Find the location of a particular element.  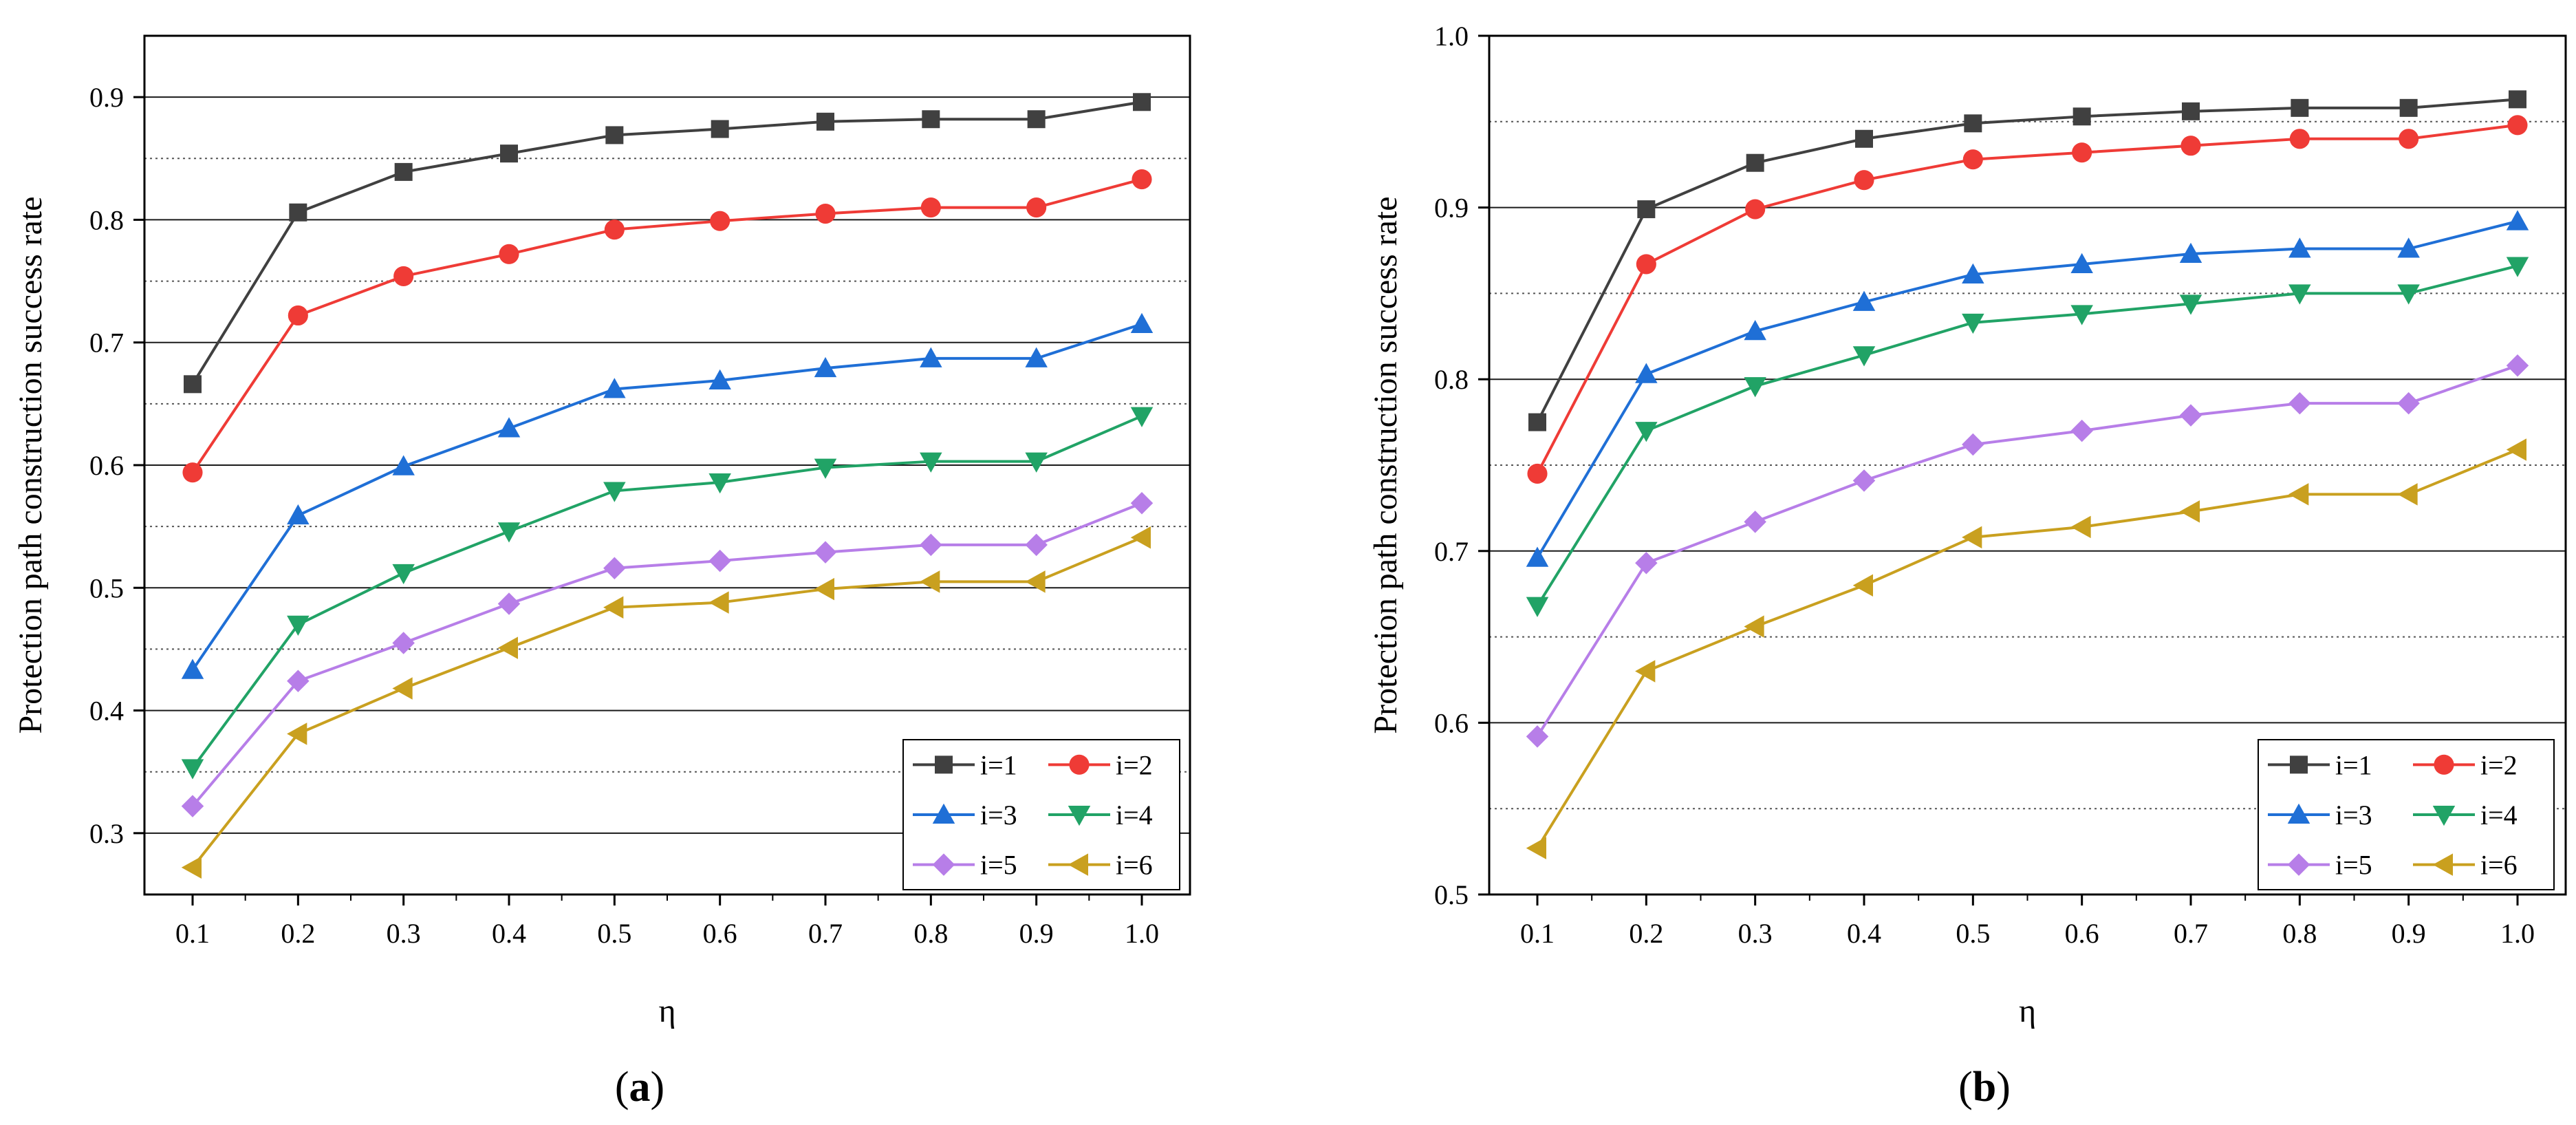

legend-marker-i4 is located at coordinates (1079, 816).